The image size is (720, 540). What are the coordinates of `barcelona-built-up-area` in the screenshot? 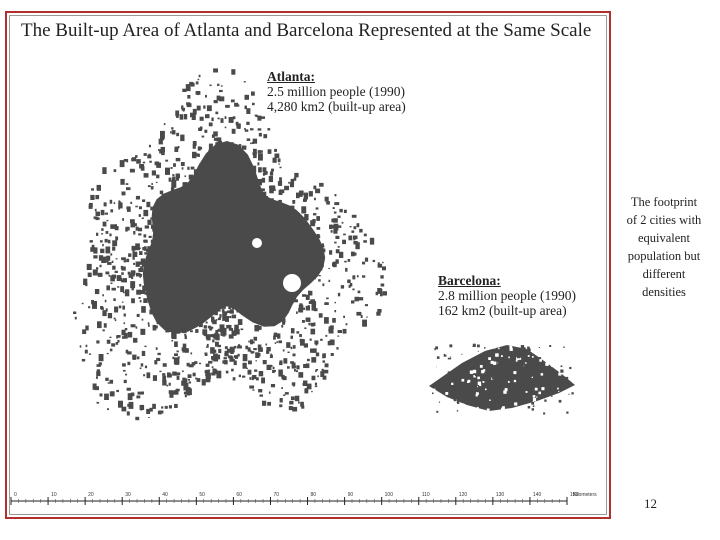 It's located at (502, 379).